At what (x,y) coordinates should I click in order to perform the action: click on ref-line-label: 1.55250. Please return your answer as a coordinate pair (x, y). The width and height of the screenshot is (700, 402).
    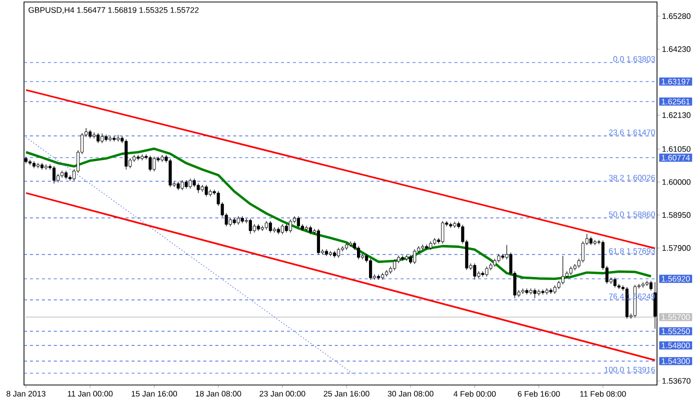
    Looking at the image, I should click on (676, 331).